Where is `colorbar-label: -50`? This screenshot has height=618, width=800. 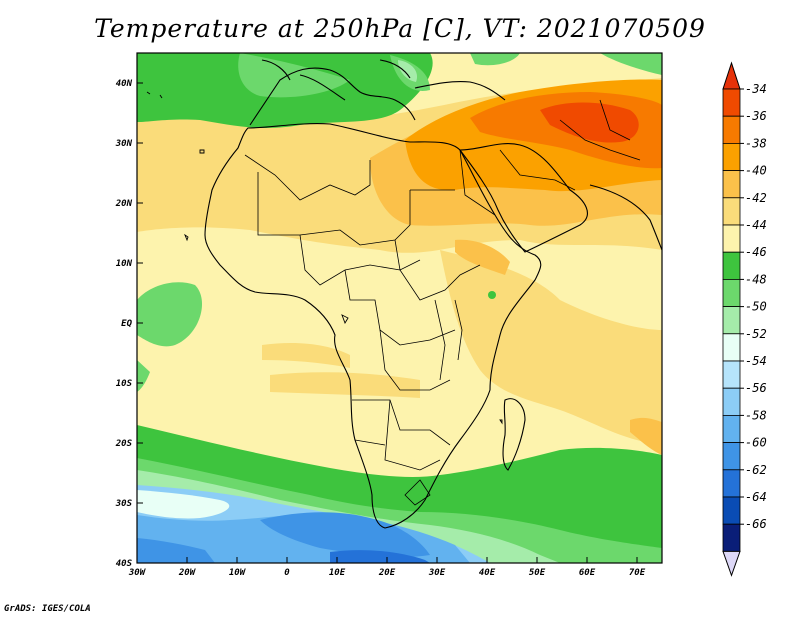
colorbar-label: -50 is located at coordinates (756, 307).